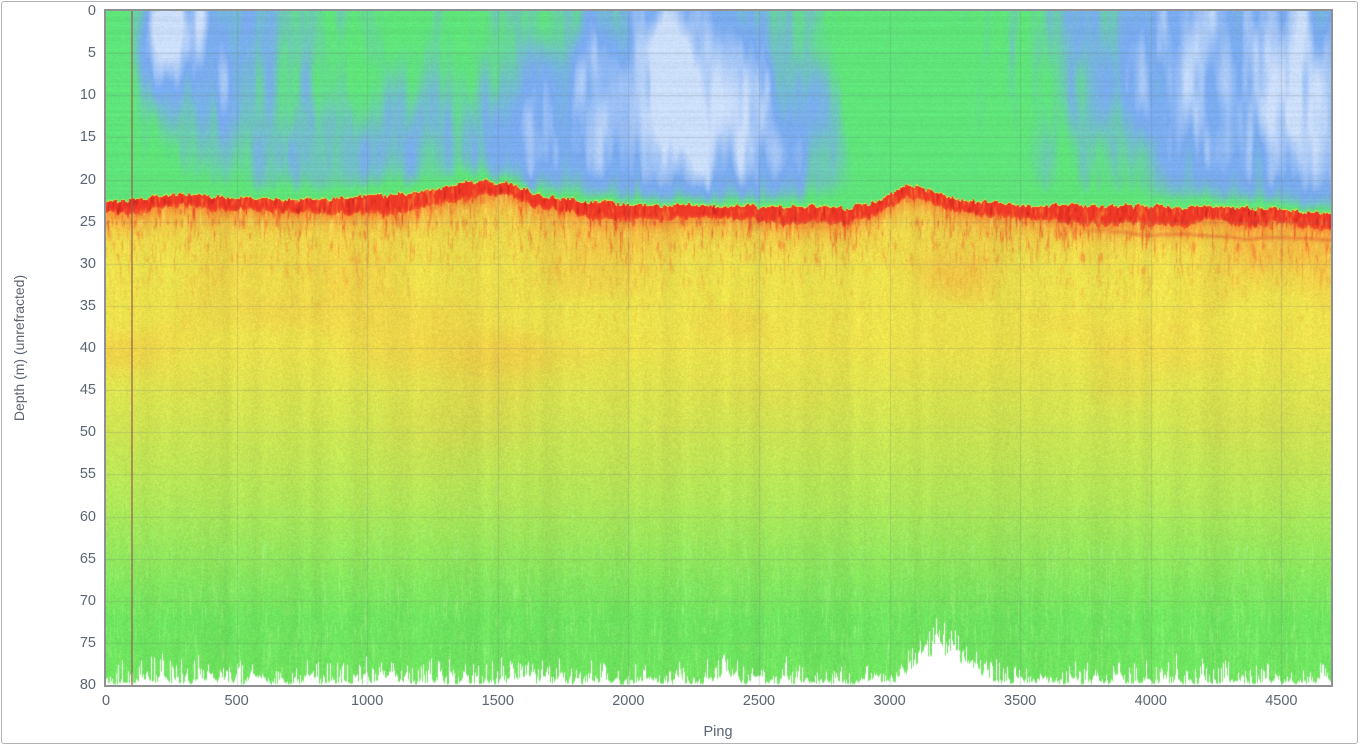  Describe the element at coordinates (87, 600) in the screenshot. I see `y-tick-label: 70` at that location.